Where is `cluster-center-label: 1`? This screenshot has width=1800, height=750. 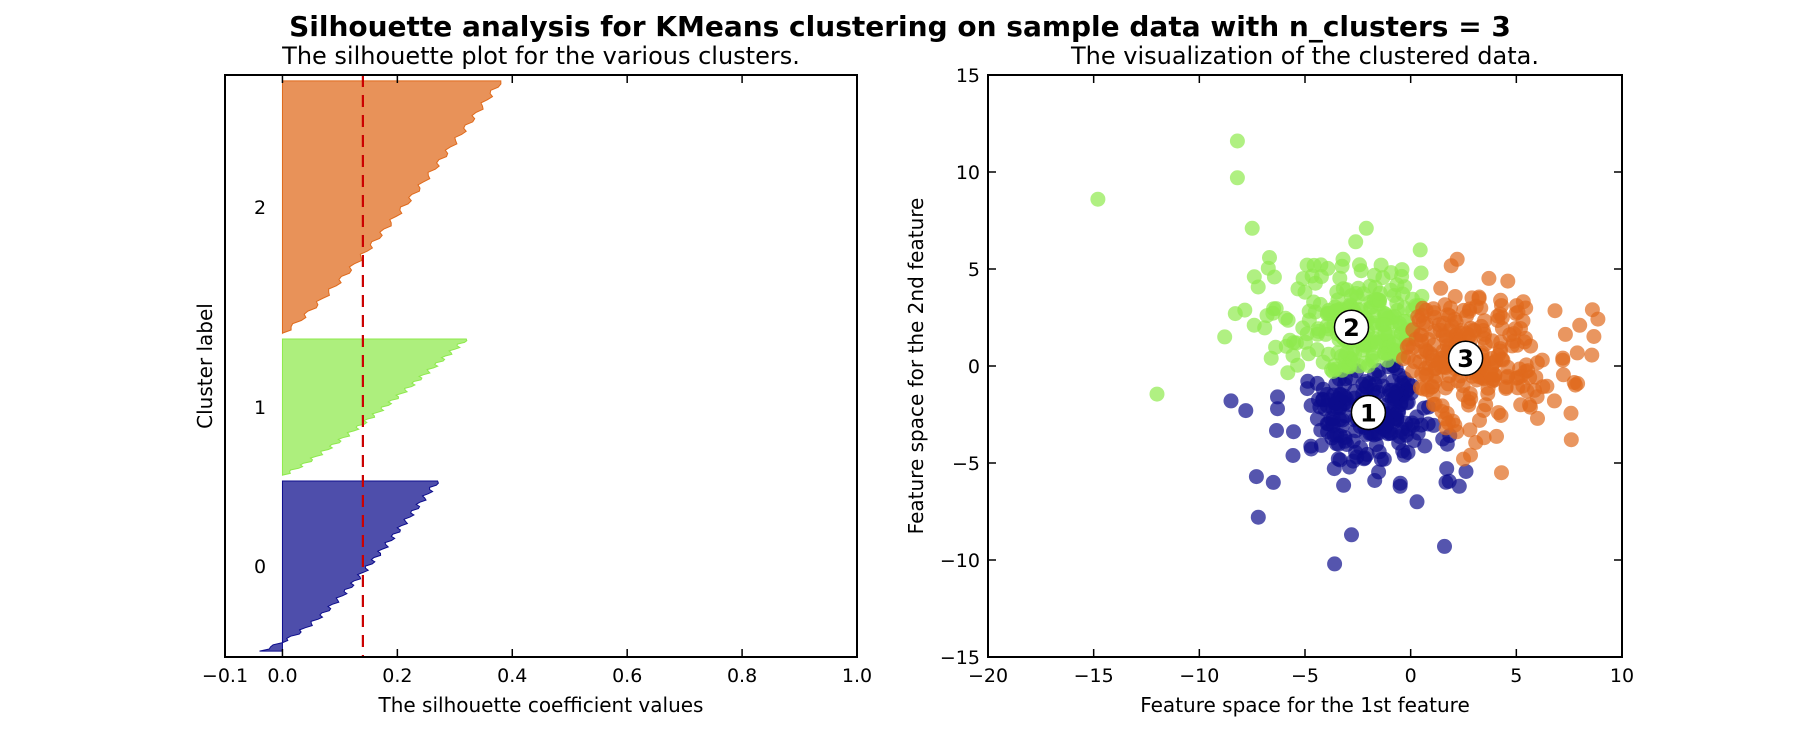 cluster-center-label: 1 is located at coordinates (1368, 414).